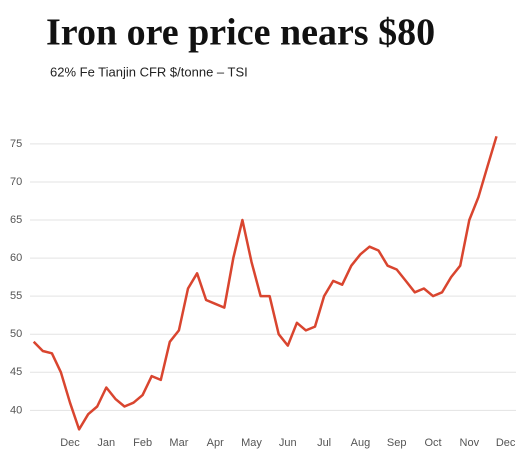  I want to click on x-tick-label: Sep, so click(397, 443).